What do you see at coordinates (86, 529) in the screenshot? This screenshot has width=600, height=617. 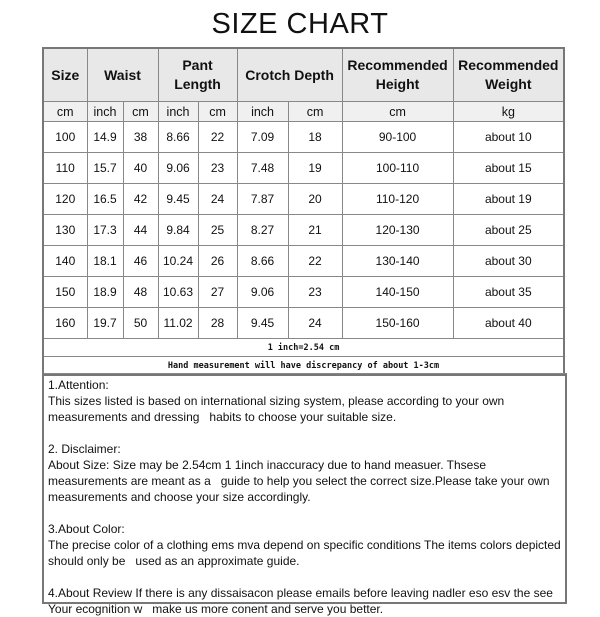 I see `note-heading: 3.About Color:` at bounding box center [86, 529].